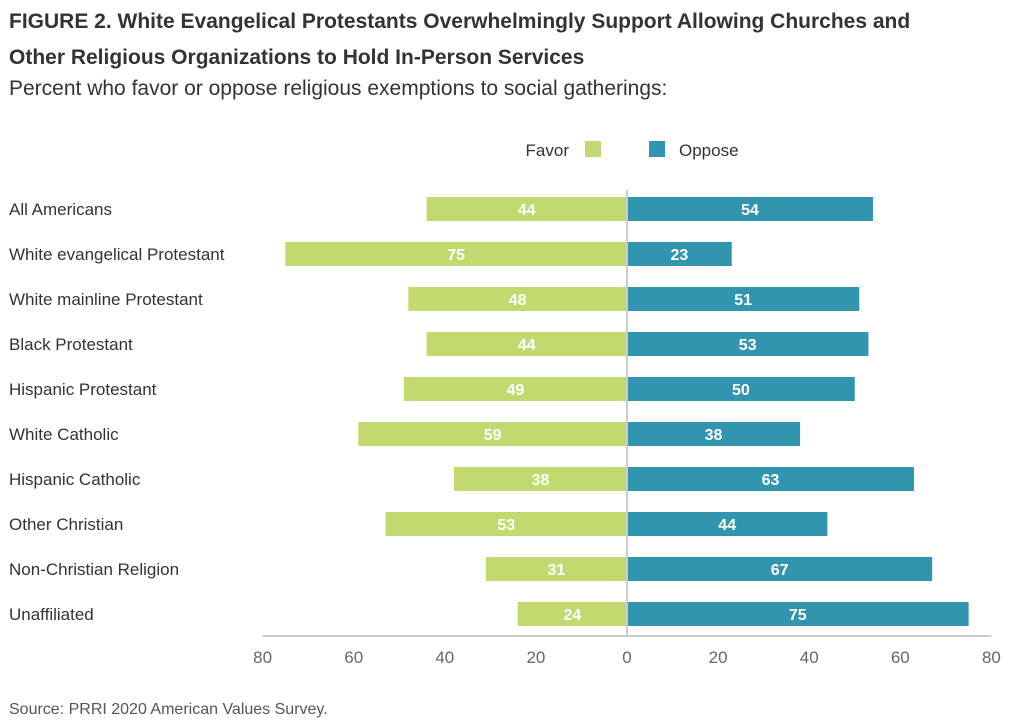 The image size is (1013, 728). Describe the element at coordinates (71, 344) in the screenshot. I see `category-label: Black Protestant` at that location.